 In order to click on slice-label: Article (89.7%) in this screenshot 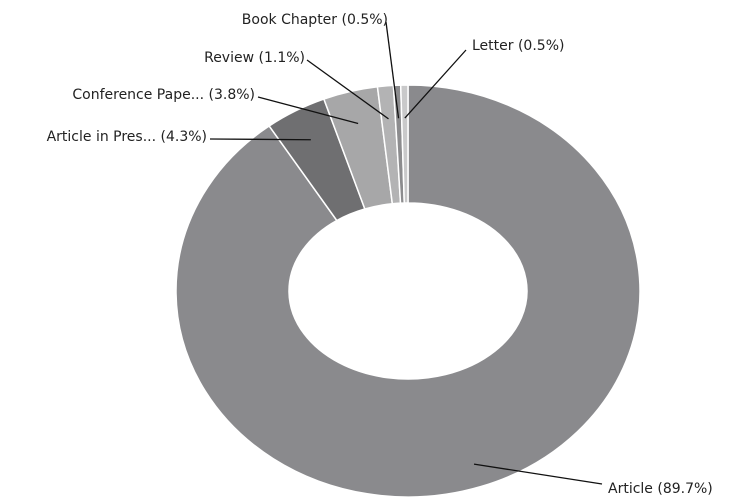, I will do `click(660, 489)`.